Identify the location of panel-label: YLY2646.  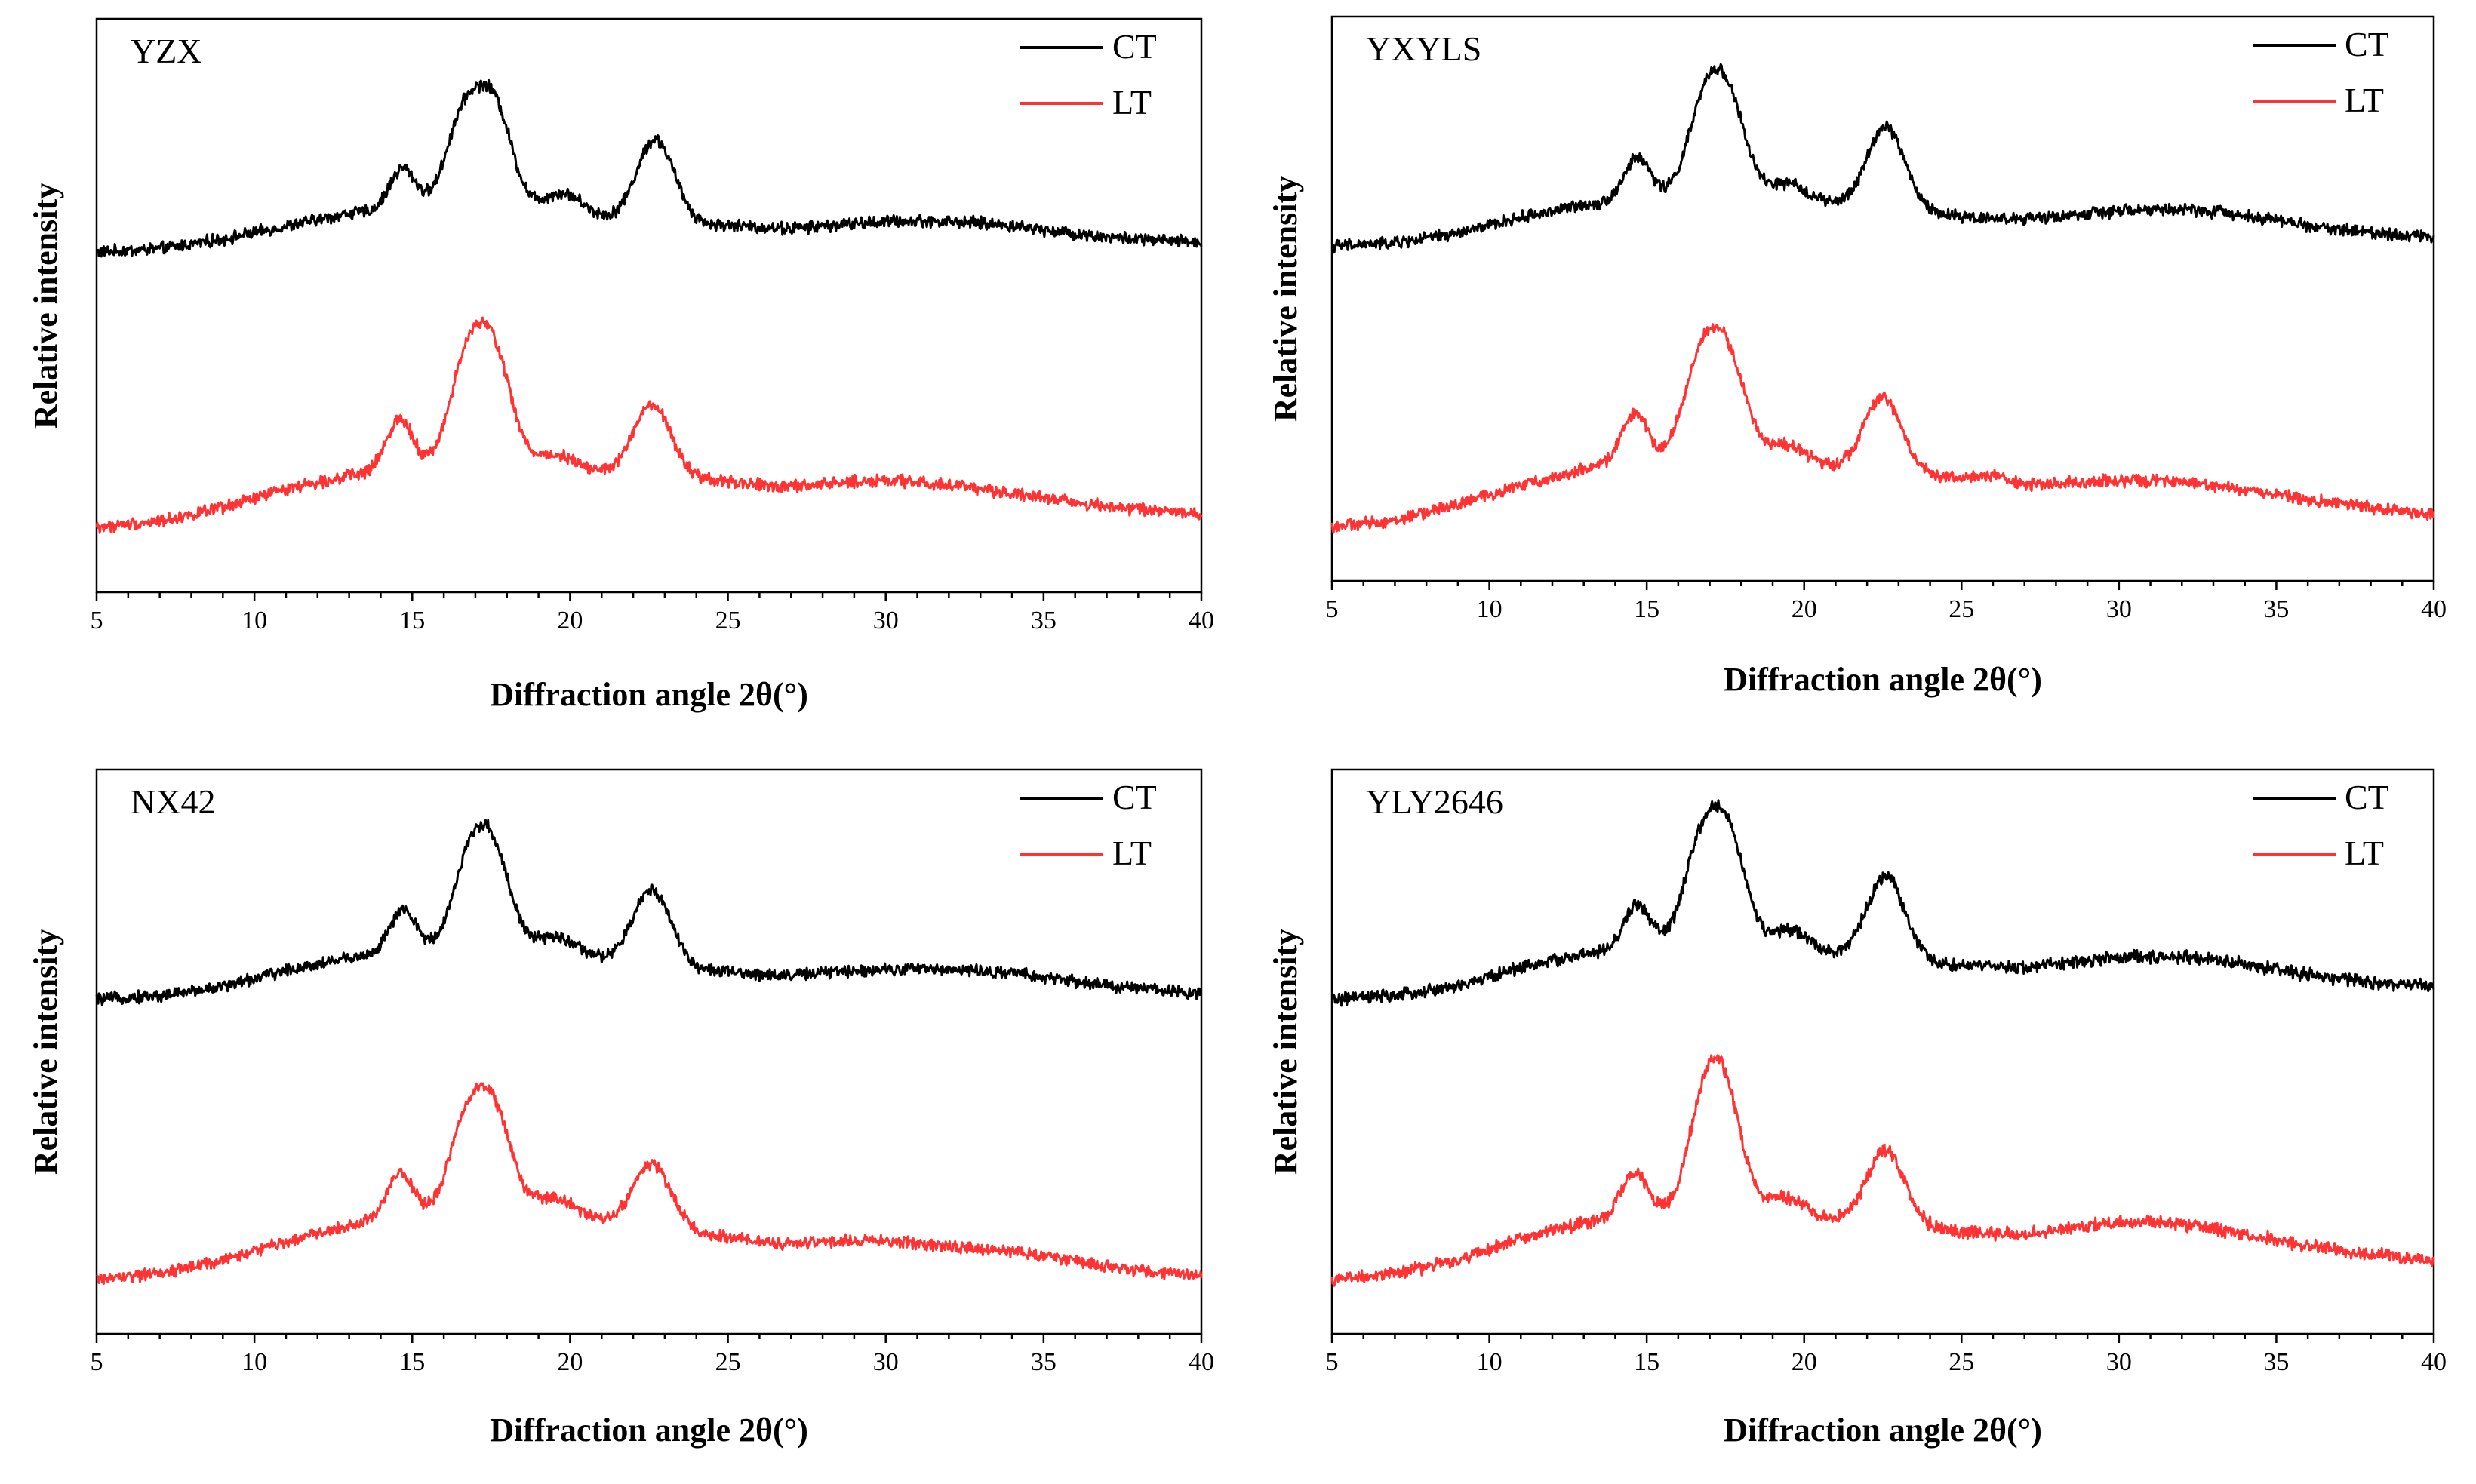
(1434, 801).